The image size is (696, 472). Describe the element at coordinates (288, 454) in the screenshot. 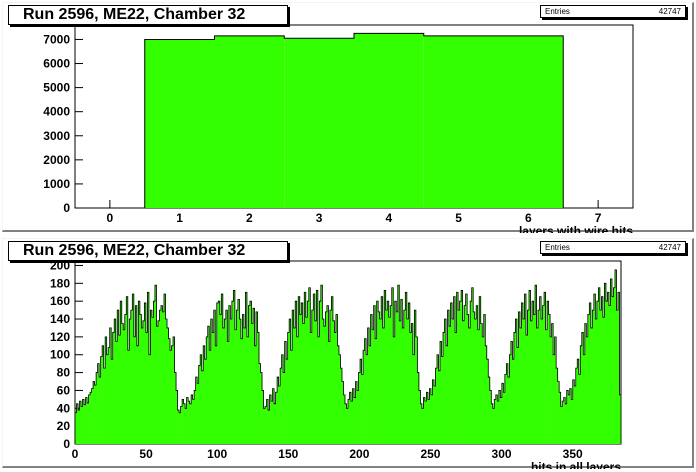

I see `x-tick-label: 150` at that location.